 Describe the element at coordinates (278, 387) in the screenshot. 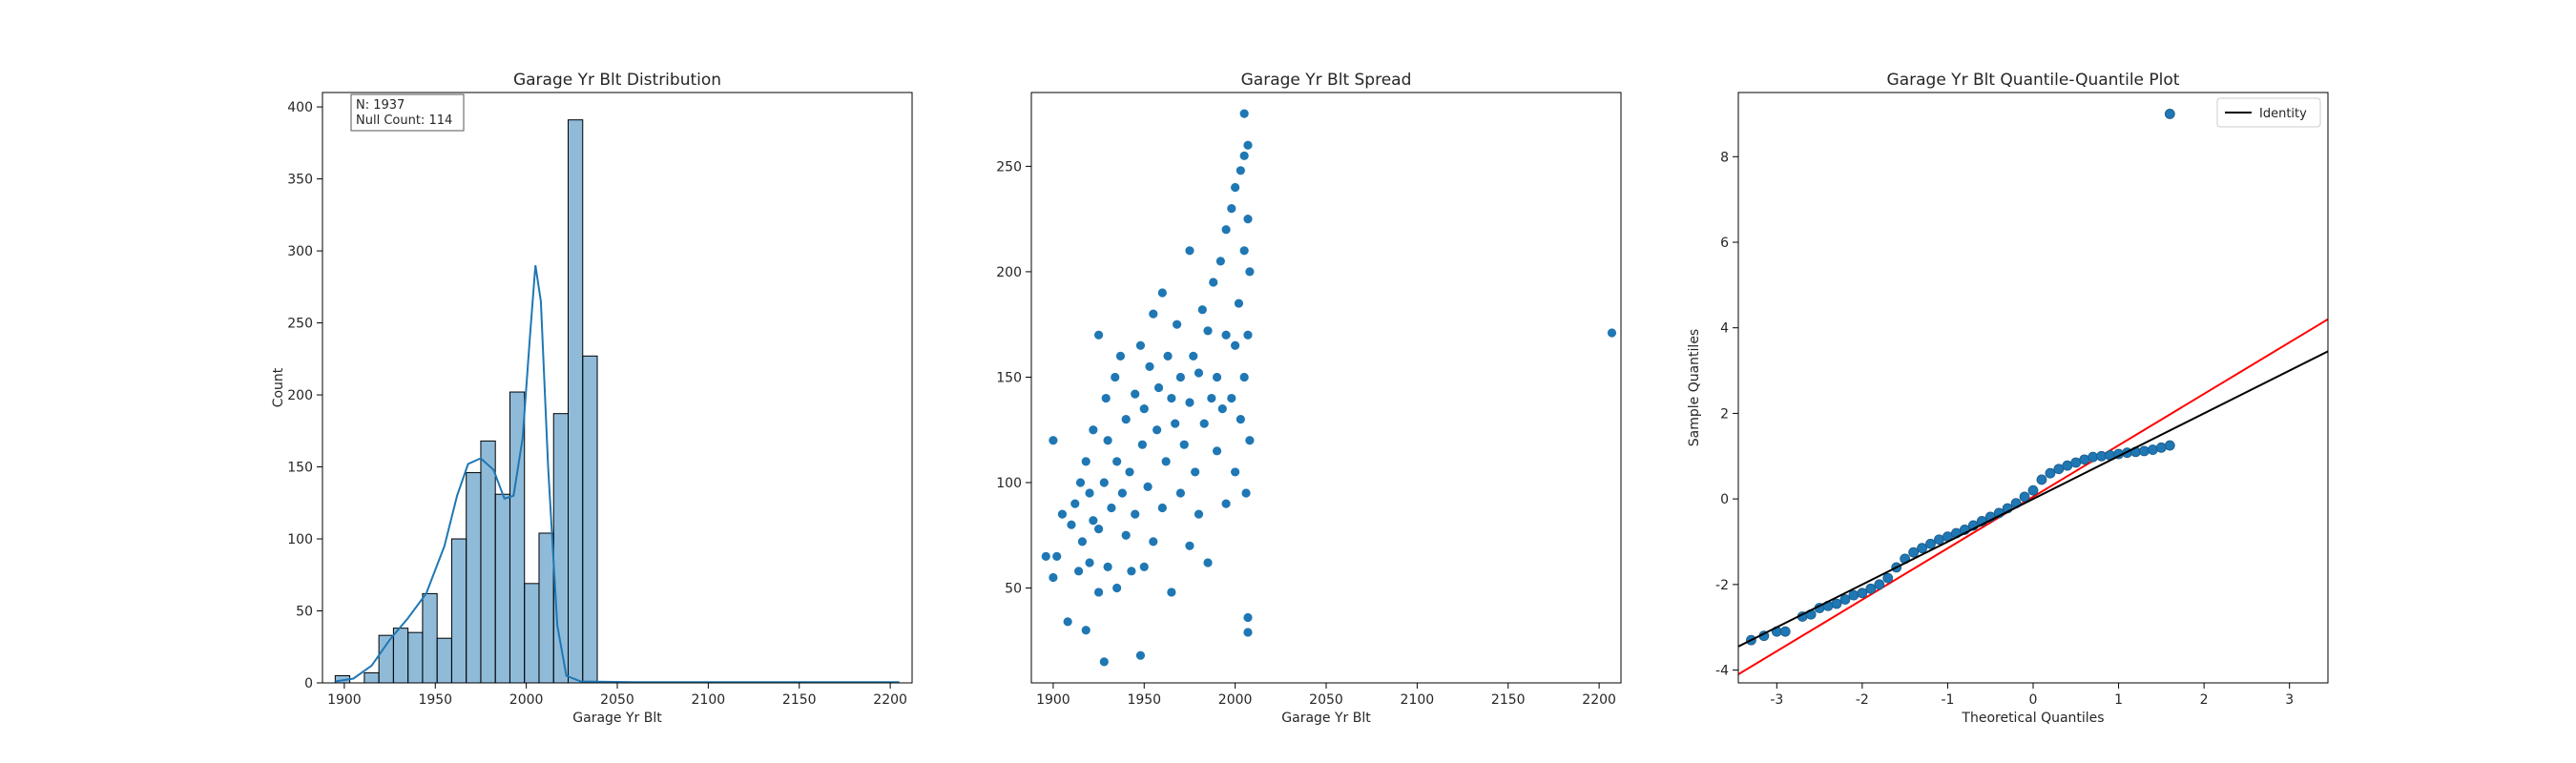

I see `y-axis-label: Count` at that location.